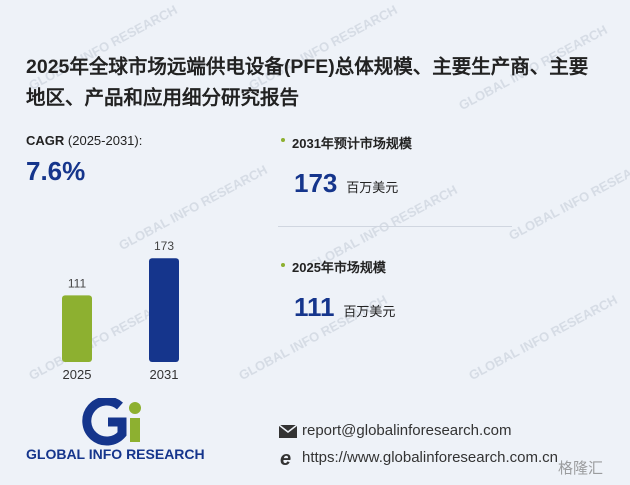  I want to click on cagr-period: (2025-2031):, so click(105, 140).